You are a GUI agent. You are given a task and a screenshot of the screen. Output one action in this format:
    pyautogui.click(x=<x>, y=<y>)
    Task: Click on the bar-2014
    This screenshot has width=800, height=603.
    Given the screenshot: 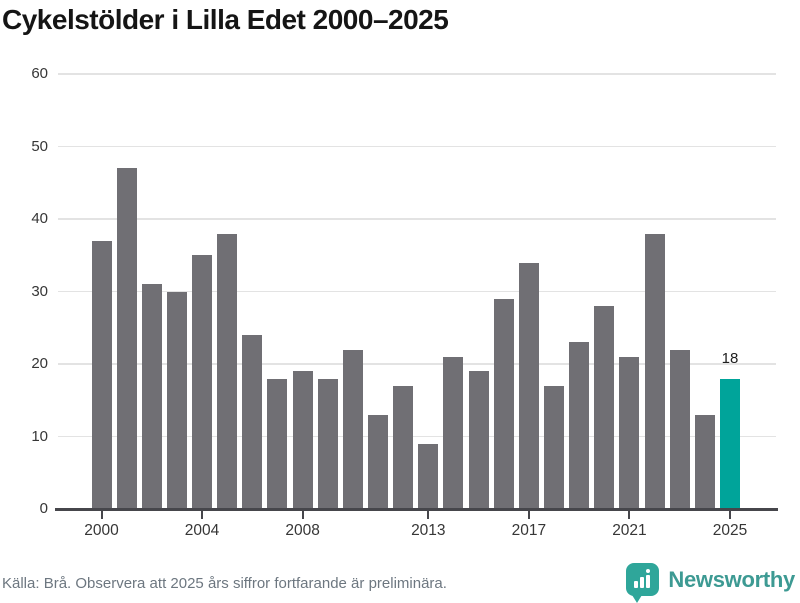 What is the action you would take?
    pyautogui.click(x=453, y=432)
    